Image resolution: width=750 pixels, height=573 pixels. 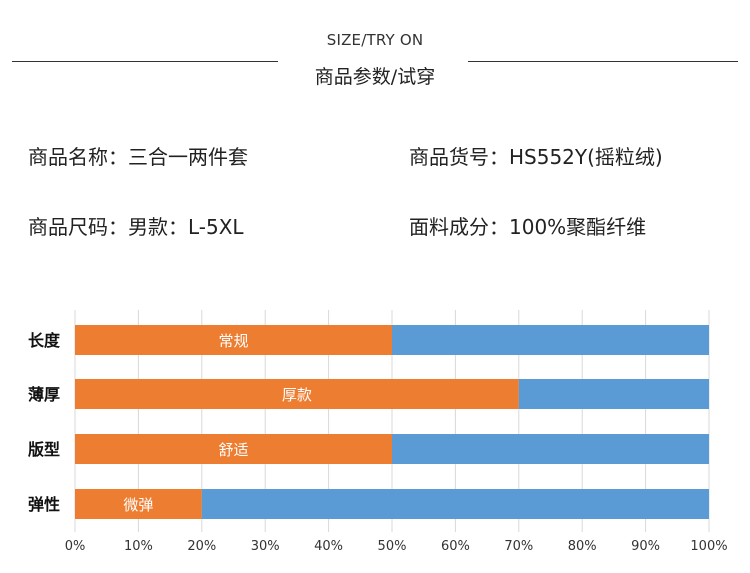 What do you see at coordinates (459, 157) in the screenshot?
I see `spec-product-code-label: 商品货号：` at bounding box center [459, 157].